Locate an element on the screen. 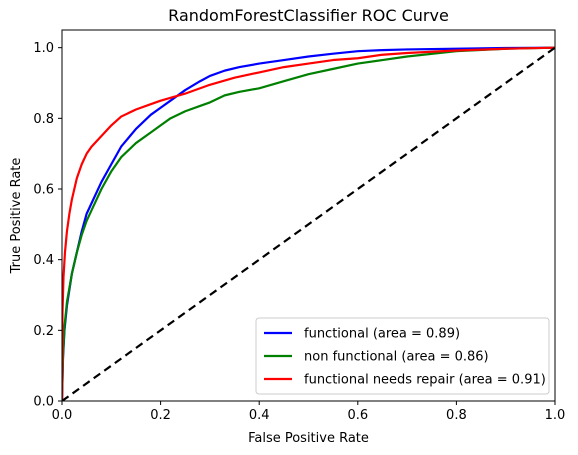 This screenshot has width=578, height=455. y-tick-label: 0.6 is located at coordinates (43, 190).